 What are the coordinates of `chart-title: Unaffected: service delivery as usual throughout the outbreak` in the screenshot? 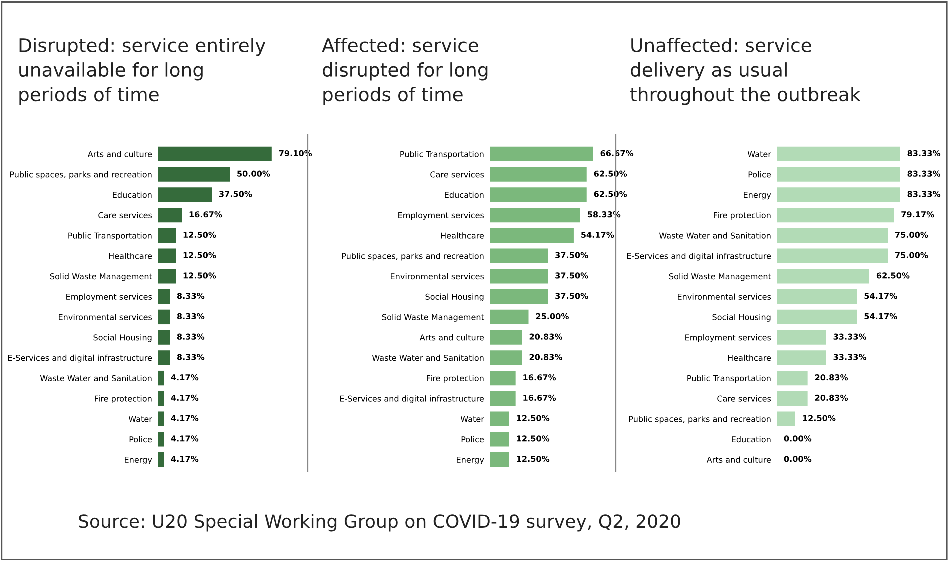 It's located at (745, 72).